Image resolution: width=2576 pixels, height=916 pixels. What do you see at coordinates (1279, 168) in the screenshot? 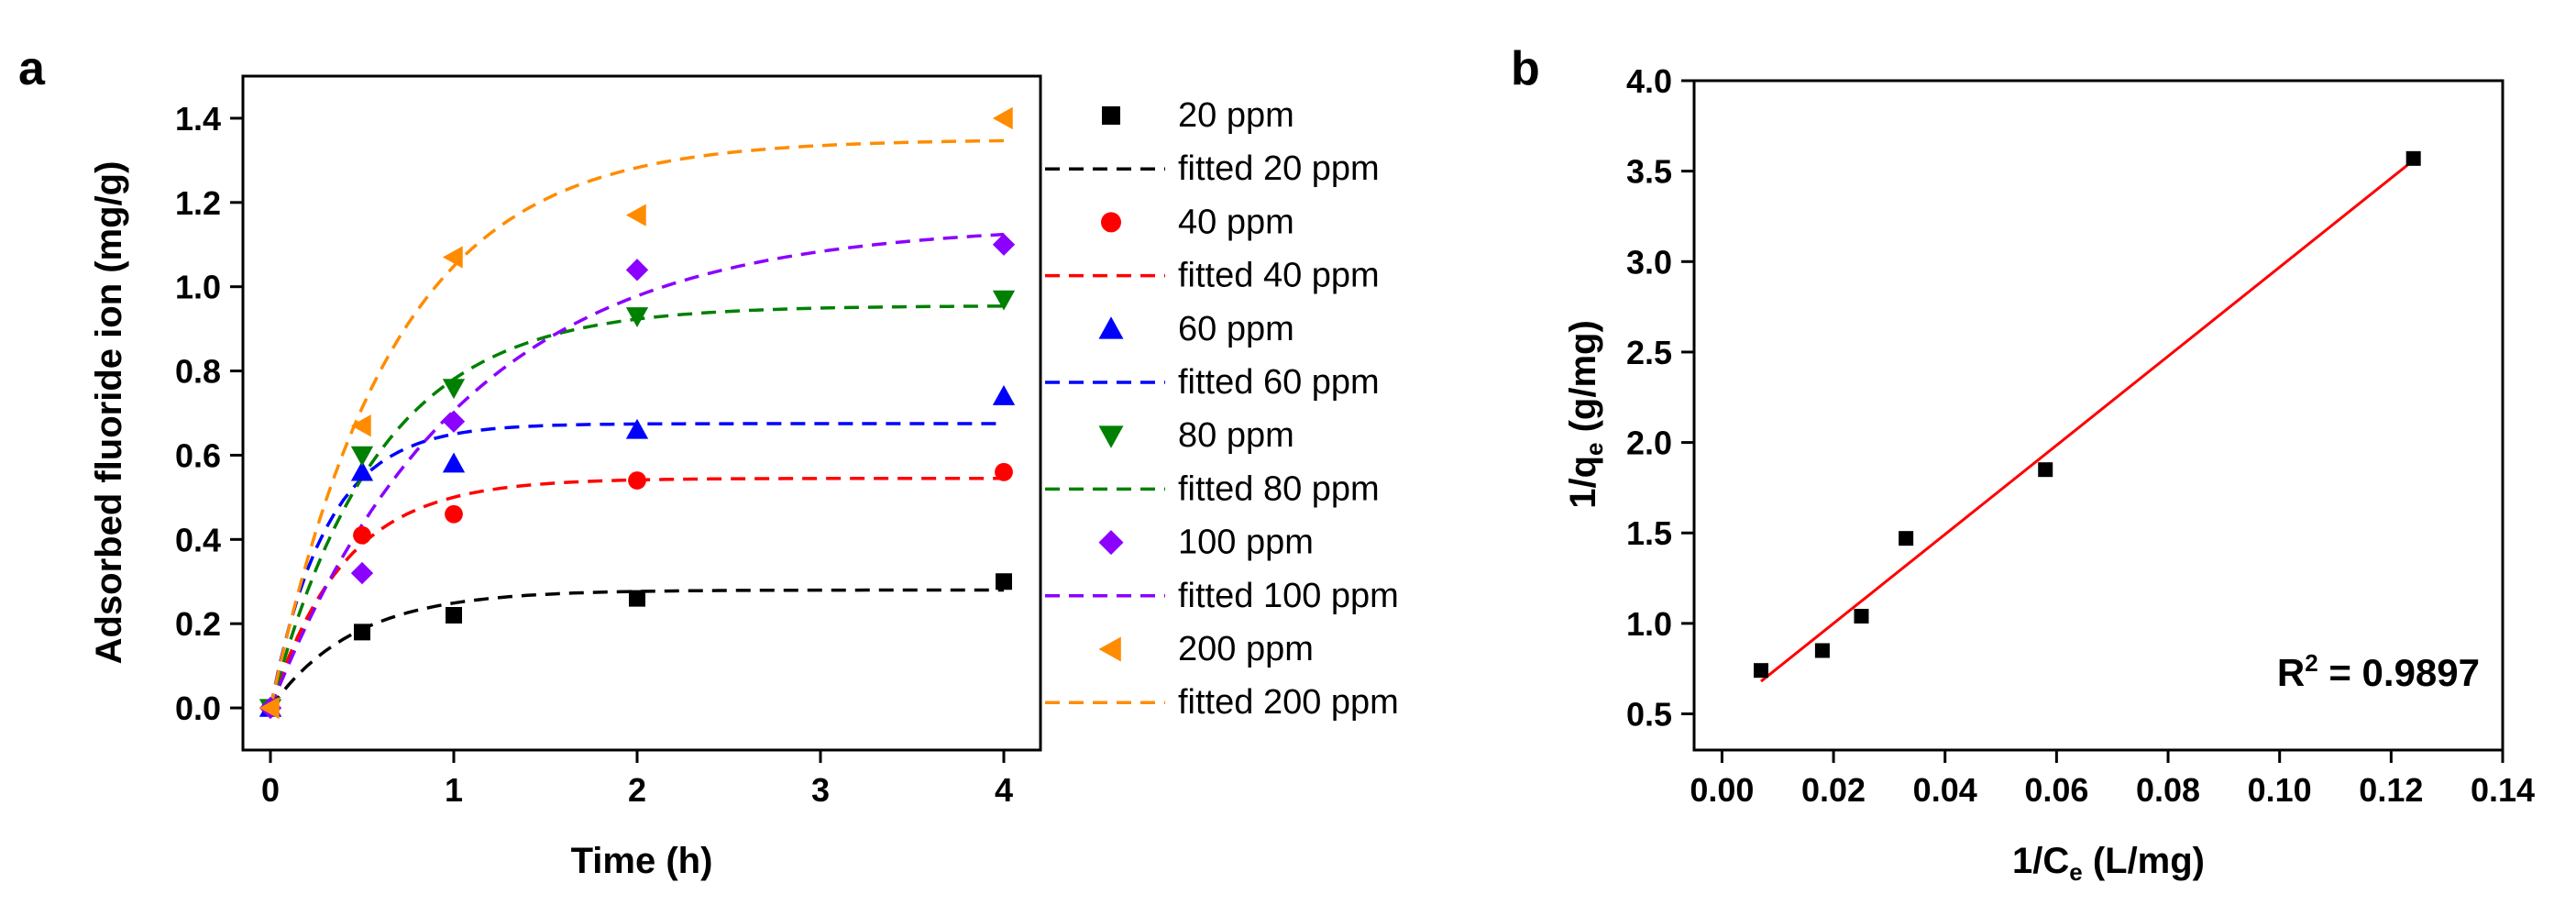
I see `legend-label: fitted 20 ppm` at bounding box center [1279, 168].